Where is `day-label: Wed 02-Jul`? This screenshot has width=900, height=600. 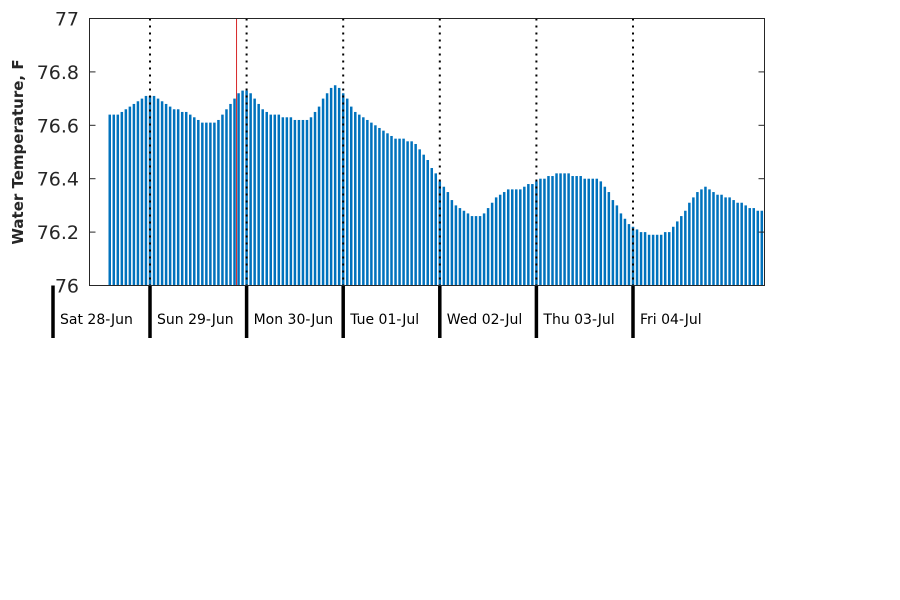
day-label: Wed 02-Jul is located at coordinates (485, 320).